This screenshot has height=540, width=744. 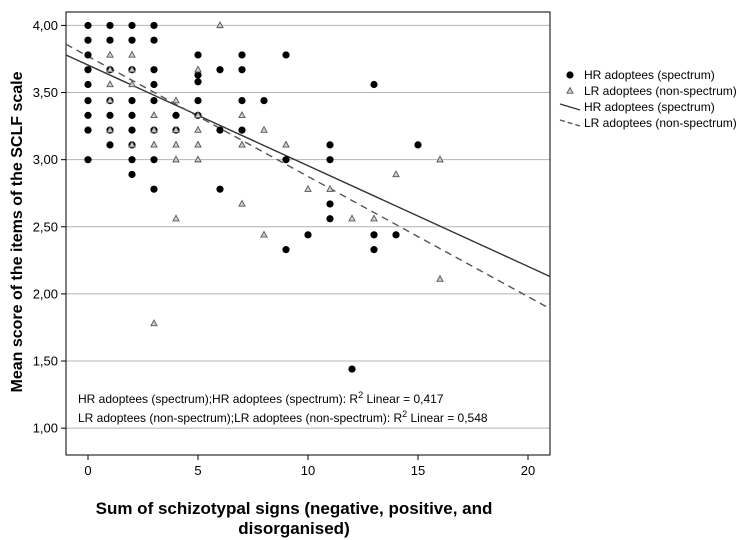 What do you see at coordinates (649, 75) in the screenshot?
I see `legend-label: HR adoptees (spectrum)` at bounding box center [649, 75].